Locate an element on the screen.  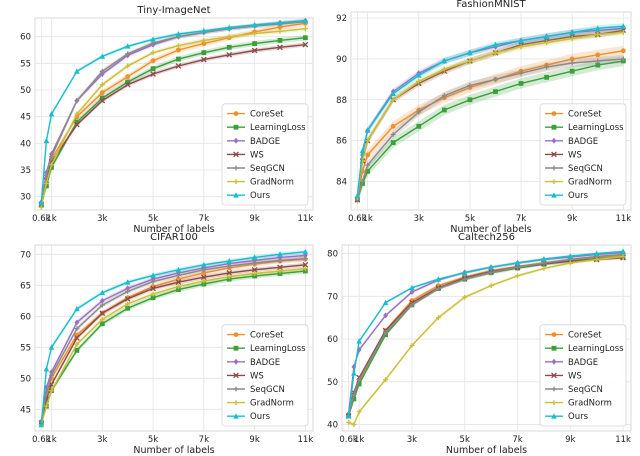
legend-label: Ours is located at coordinates (578, 196).